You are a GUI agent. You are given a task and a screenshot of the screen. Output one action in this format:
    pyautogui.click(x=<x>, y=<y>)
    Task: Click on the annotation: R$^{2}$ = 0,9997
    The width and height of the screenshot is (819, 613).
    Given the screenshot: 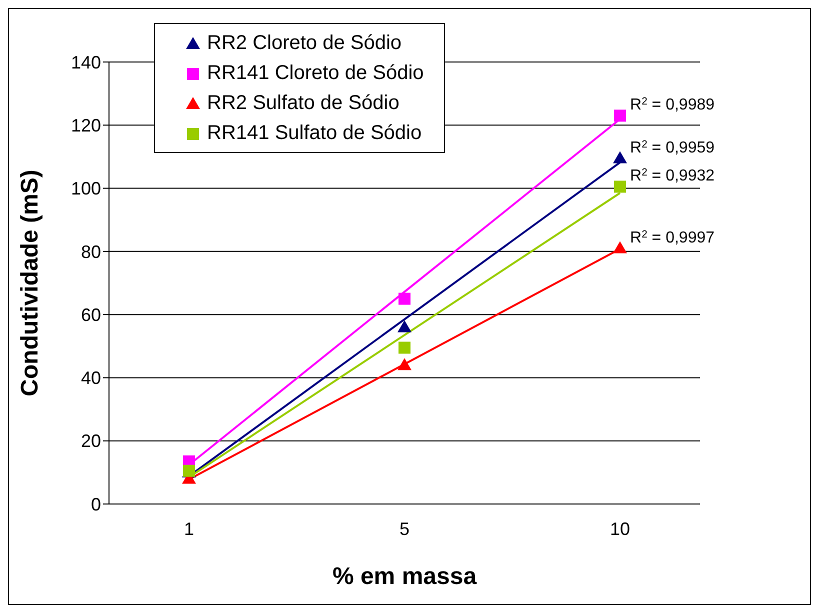 What is the action you would take?
    pyautogui.click(x=672, y=237)
    